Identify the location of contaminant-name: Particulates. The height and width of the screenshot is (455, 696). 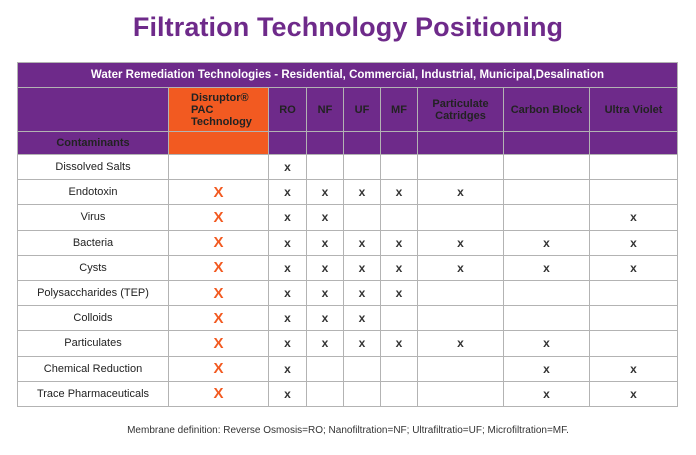
(93, 343).